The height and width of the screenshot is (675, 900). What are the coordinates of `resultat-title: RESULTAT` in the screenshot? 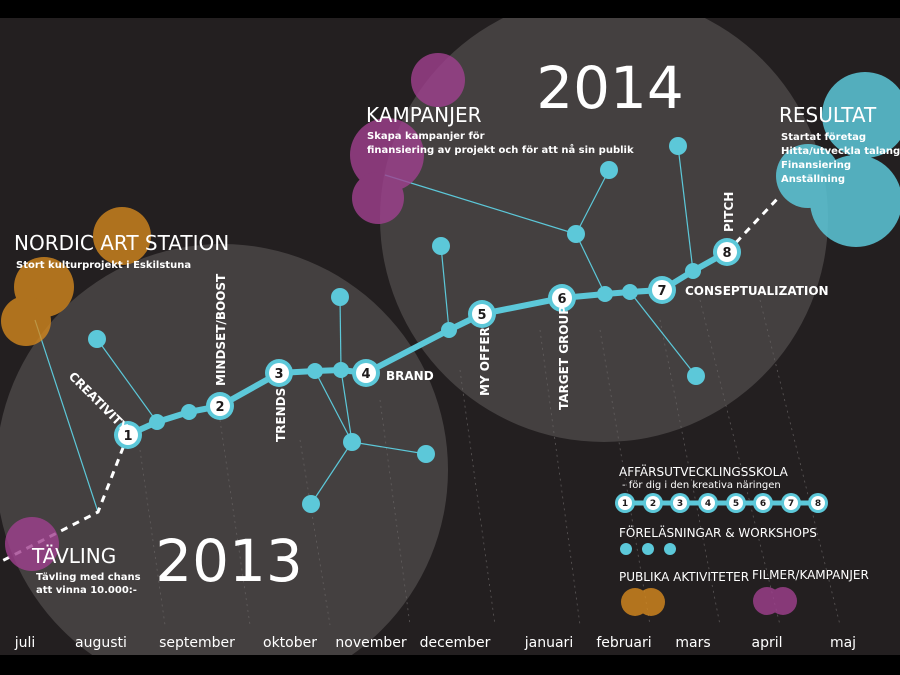 It's located at (828, 115).